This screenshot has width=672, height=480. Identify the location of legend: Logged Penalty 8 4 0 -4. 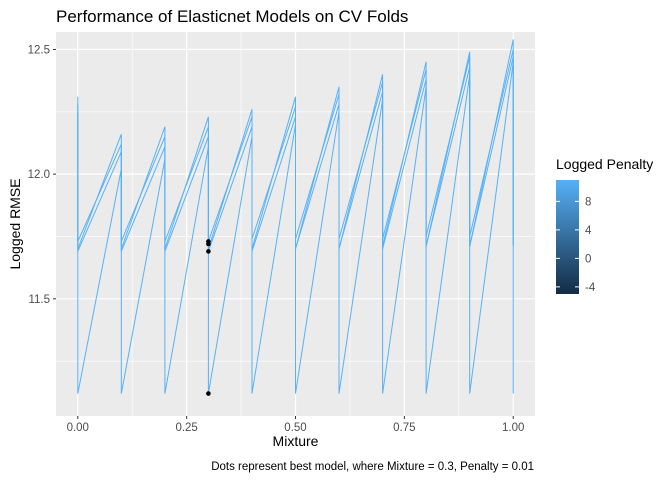
(604, 225).